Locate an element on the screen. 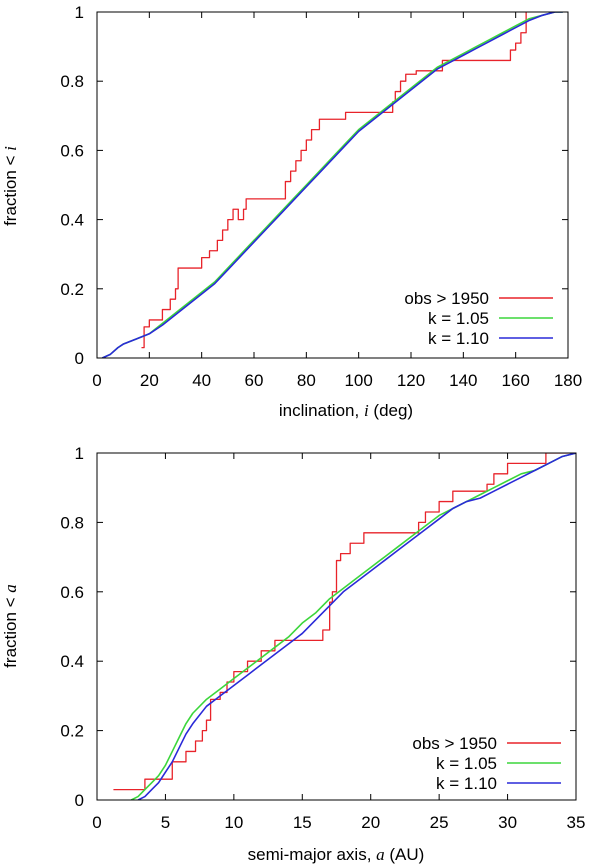  semi-major-axis-y-tick-label: 0 is located at coordinates (79, 800).